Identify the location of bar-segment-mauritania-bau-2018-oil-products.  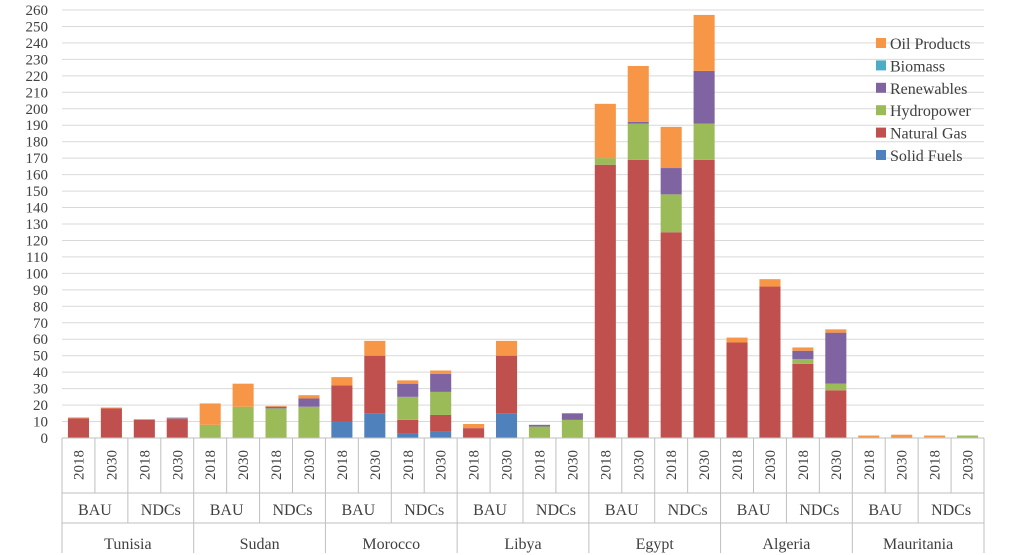
(869, 436).